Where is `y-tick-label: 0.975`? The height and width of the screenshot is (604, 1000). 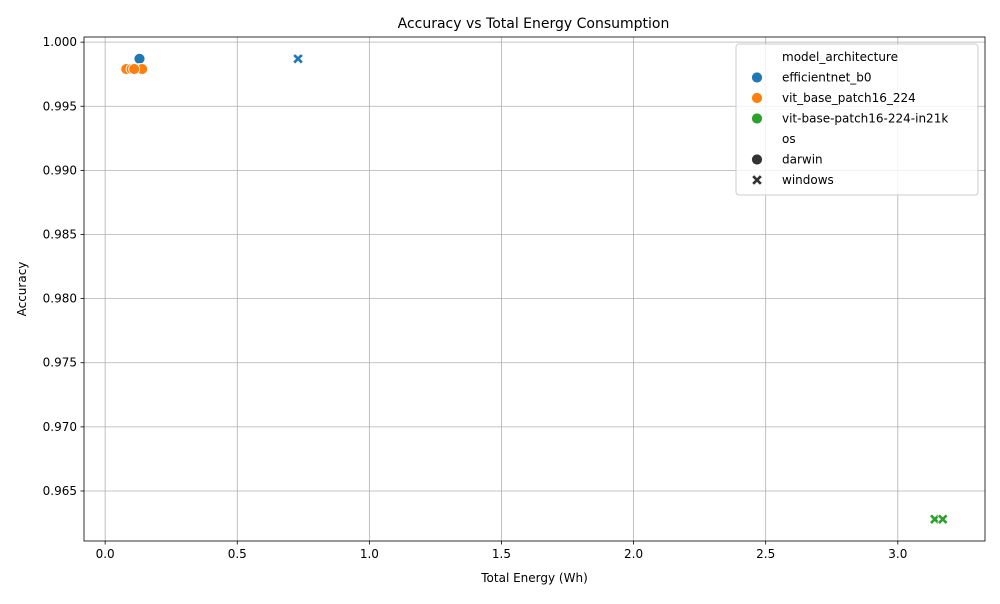
y-tick-label: 0.975 is located at coordinates (60, 363).